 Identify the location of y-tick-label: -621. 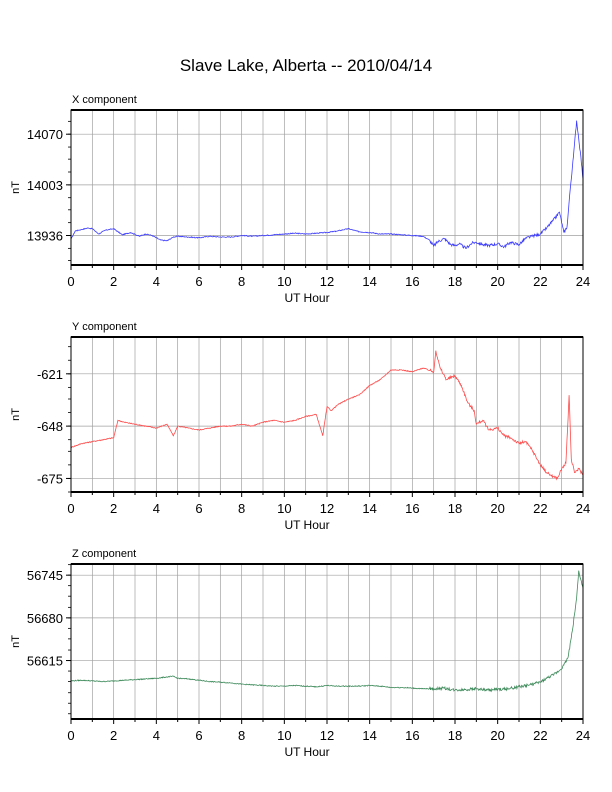
(50, 374).